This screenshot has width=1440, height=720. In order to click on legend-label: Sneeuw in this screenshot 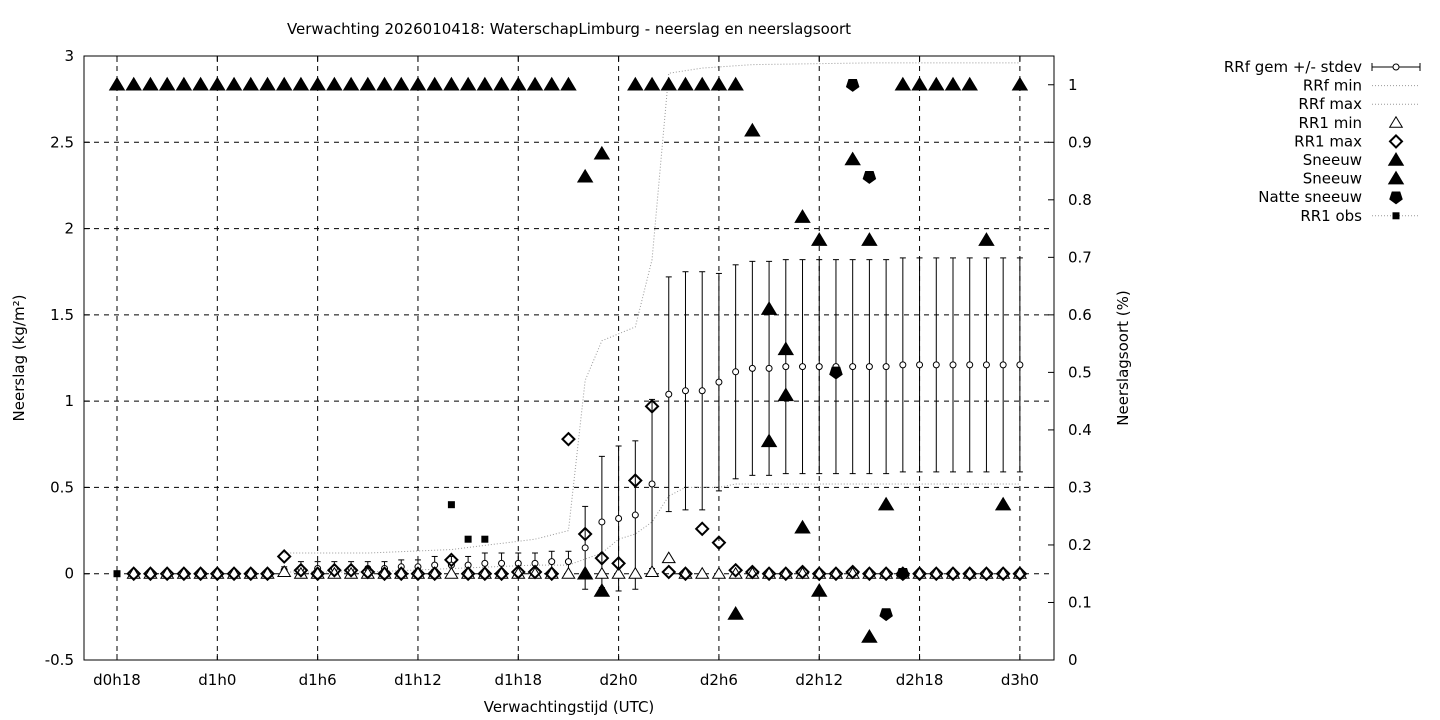, I will do `click(1332, 179)`.